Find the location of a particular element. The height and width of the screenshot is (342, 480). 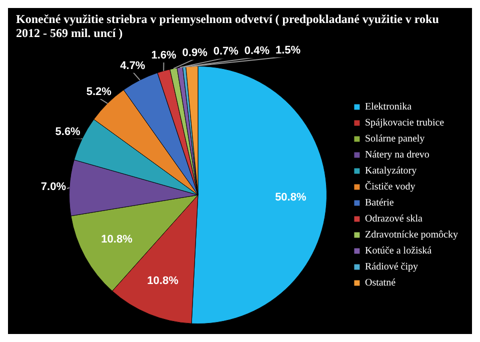

legend-label: Nátery na drevo is located at coordinates (397, 155).